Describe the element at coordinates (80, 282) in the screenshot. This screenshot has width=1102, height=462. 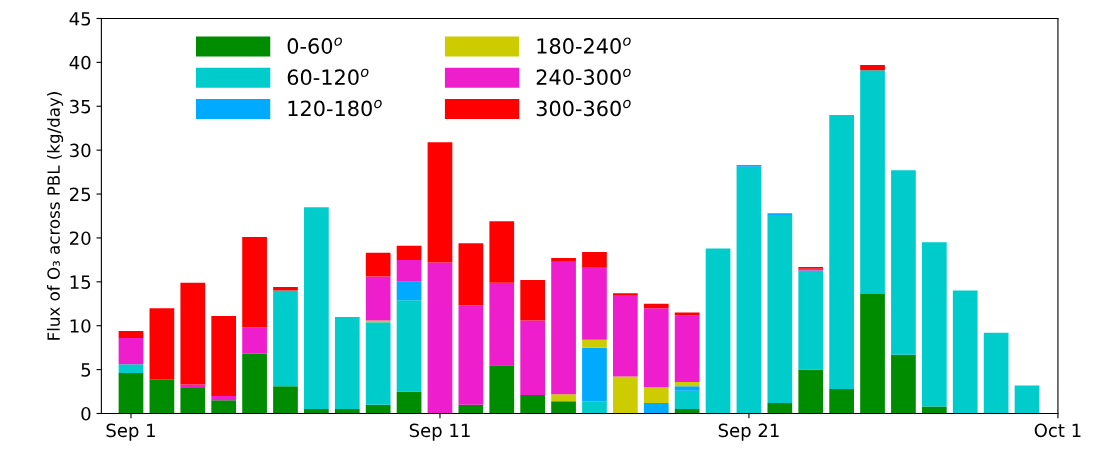
I see `y-tick-label: 15` at that location.